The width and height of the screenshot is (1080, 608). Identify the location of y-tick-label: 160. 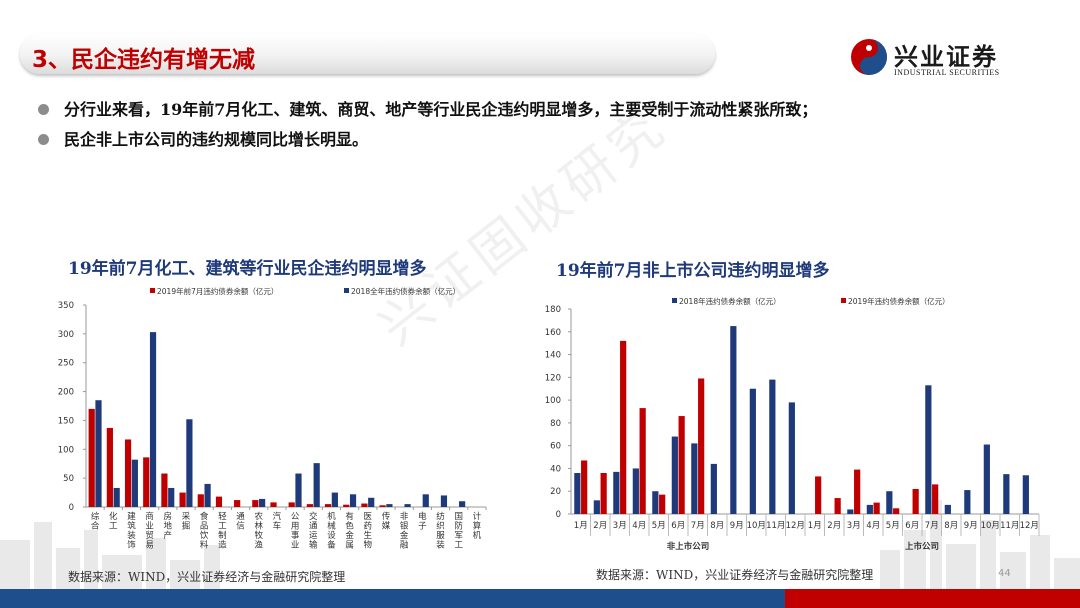
(553, 333).